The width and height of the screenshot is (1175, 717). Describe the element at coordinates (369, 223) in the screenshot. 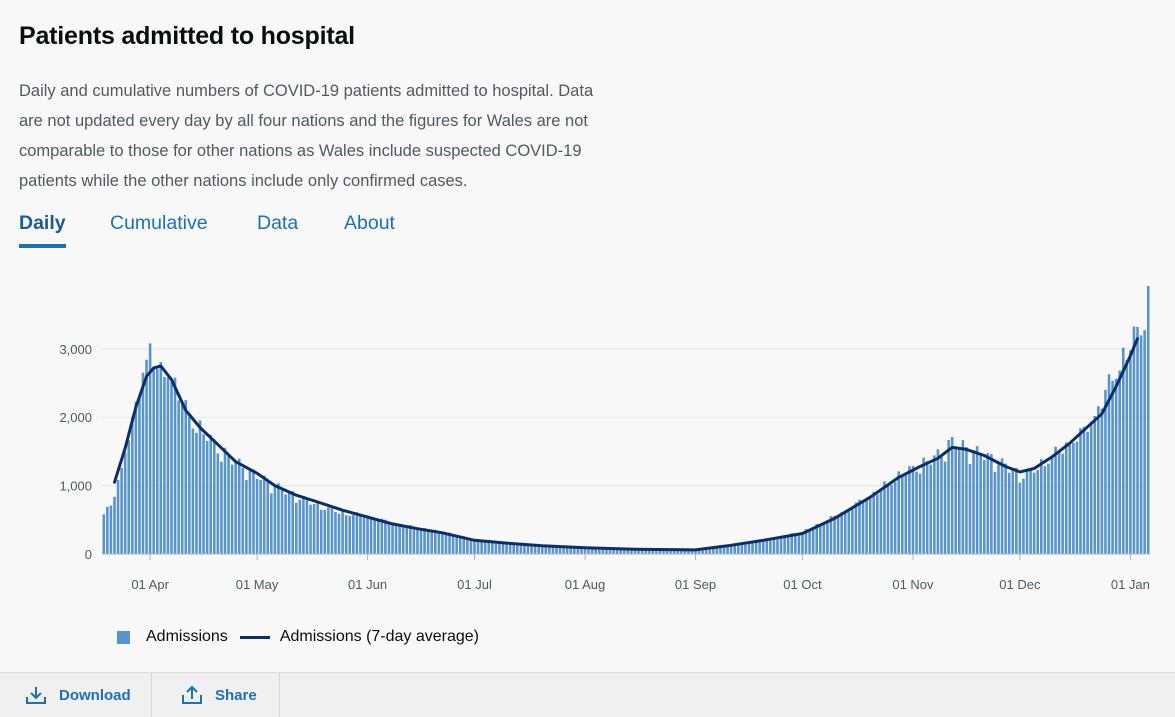

I see `tab-about: About` at that location.